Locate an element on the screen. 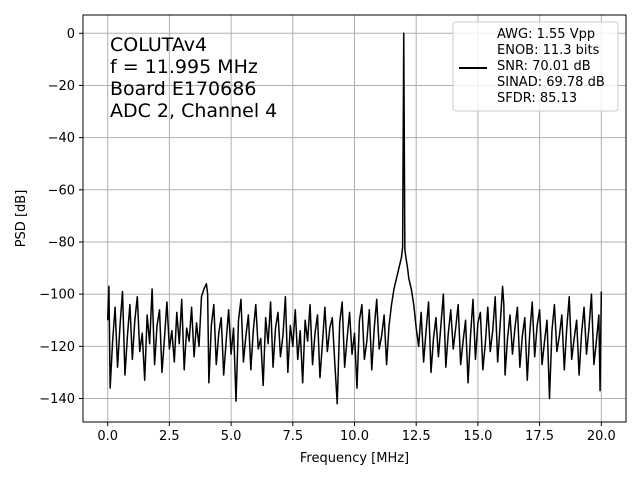  x-tick-label: 10.0 is located at coordinates (354, 436).